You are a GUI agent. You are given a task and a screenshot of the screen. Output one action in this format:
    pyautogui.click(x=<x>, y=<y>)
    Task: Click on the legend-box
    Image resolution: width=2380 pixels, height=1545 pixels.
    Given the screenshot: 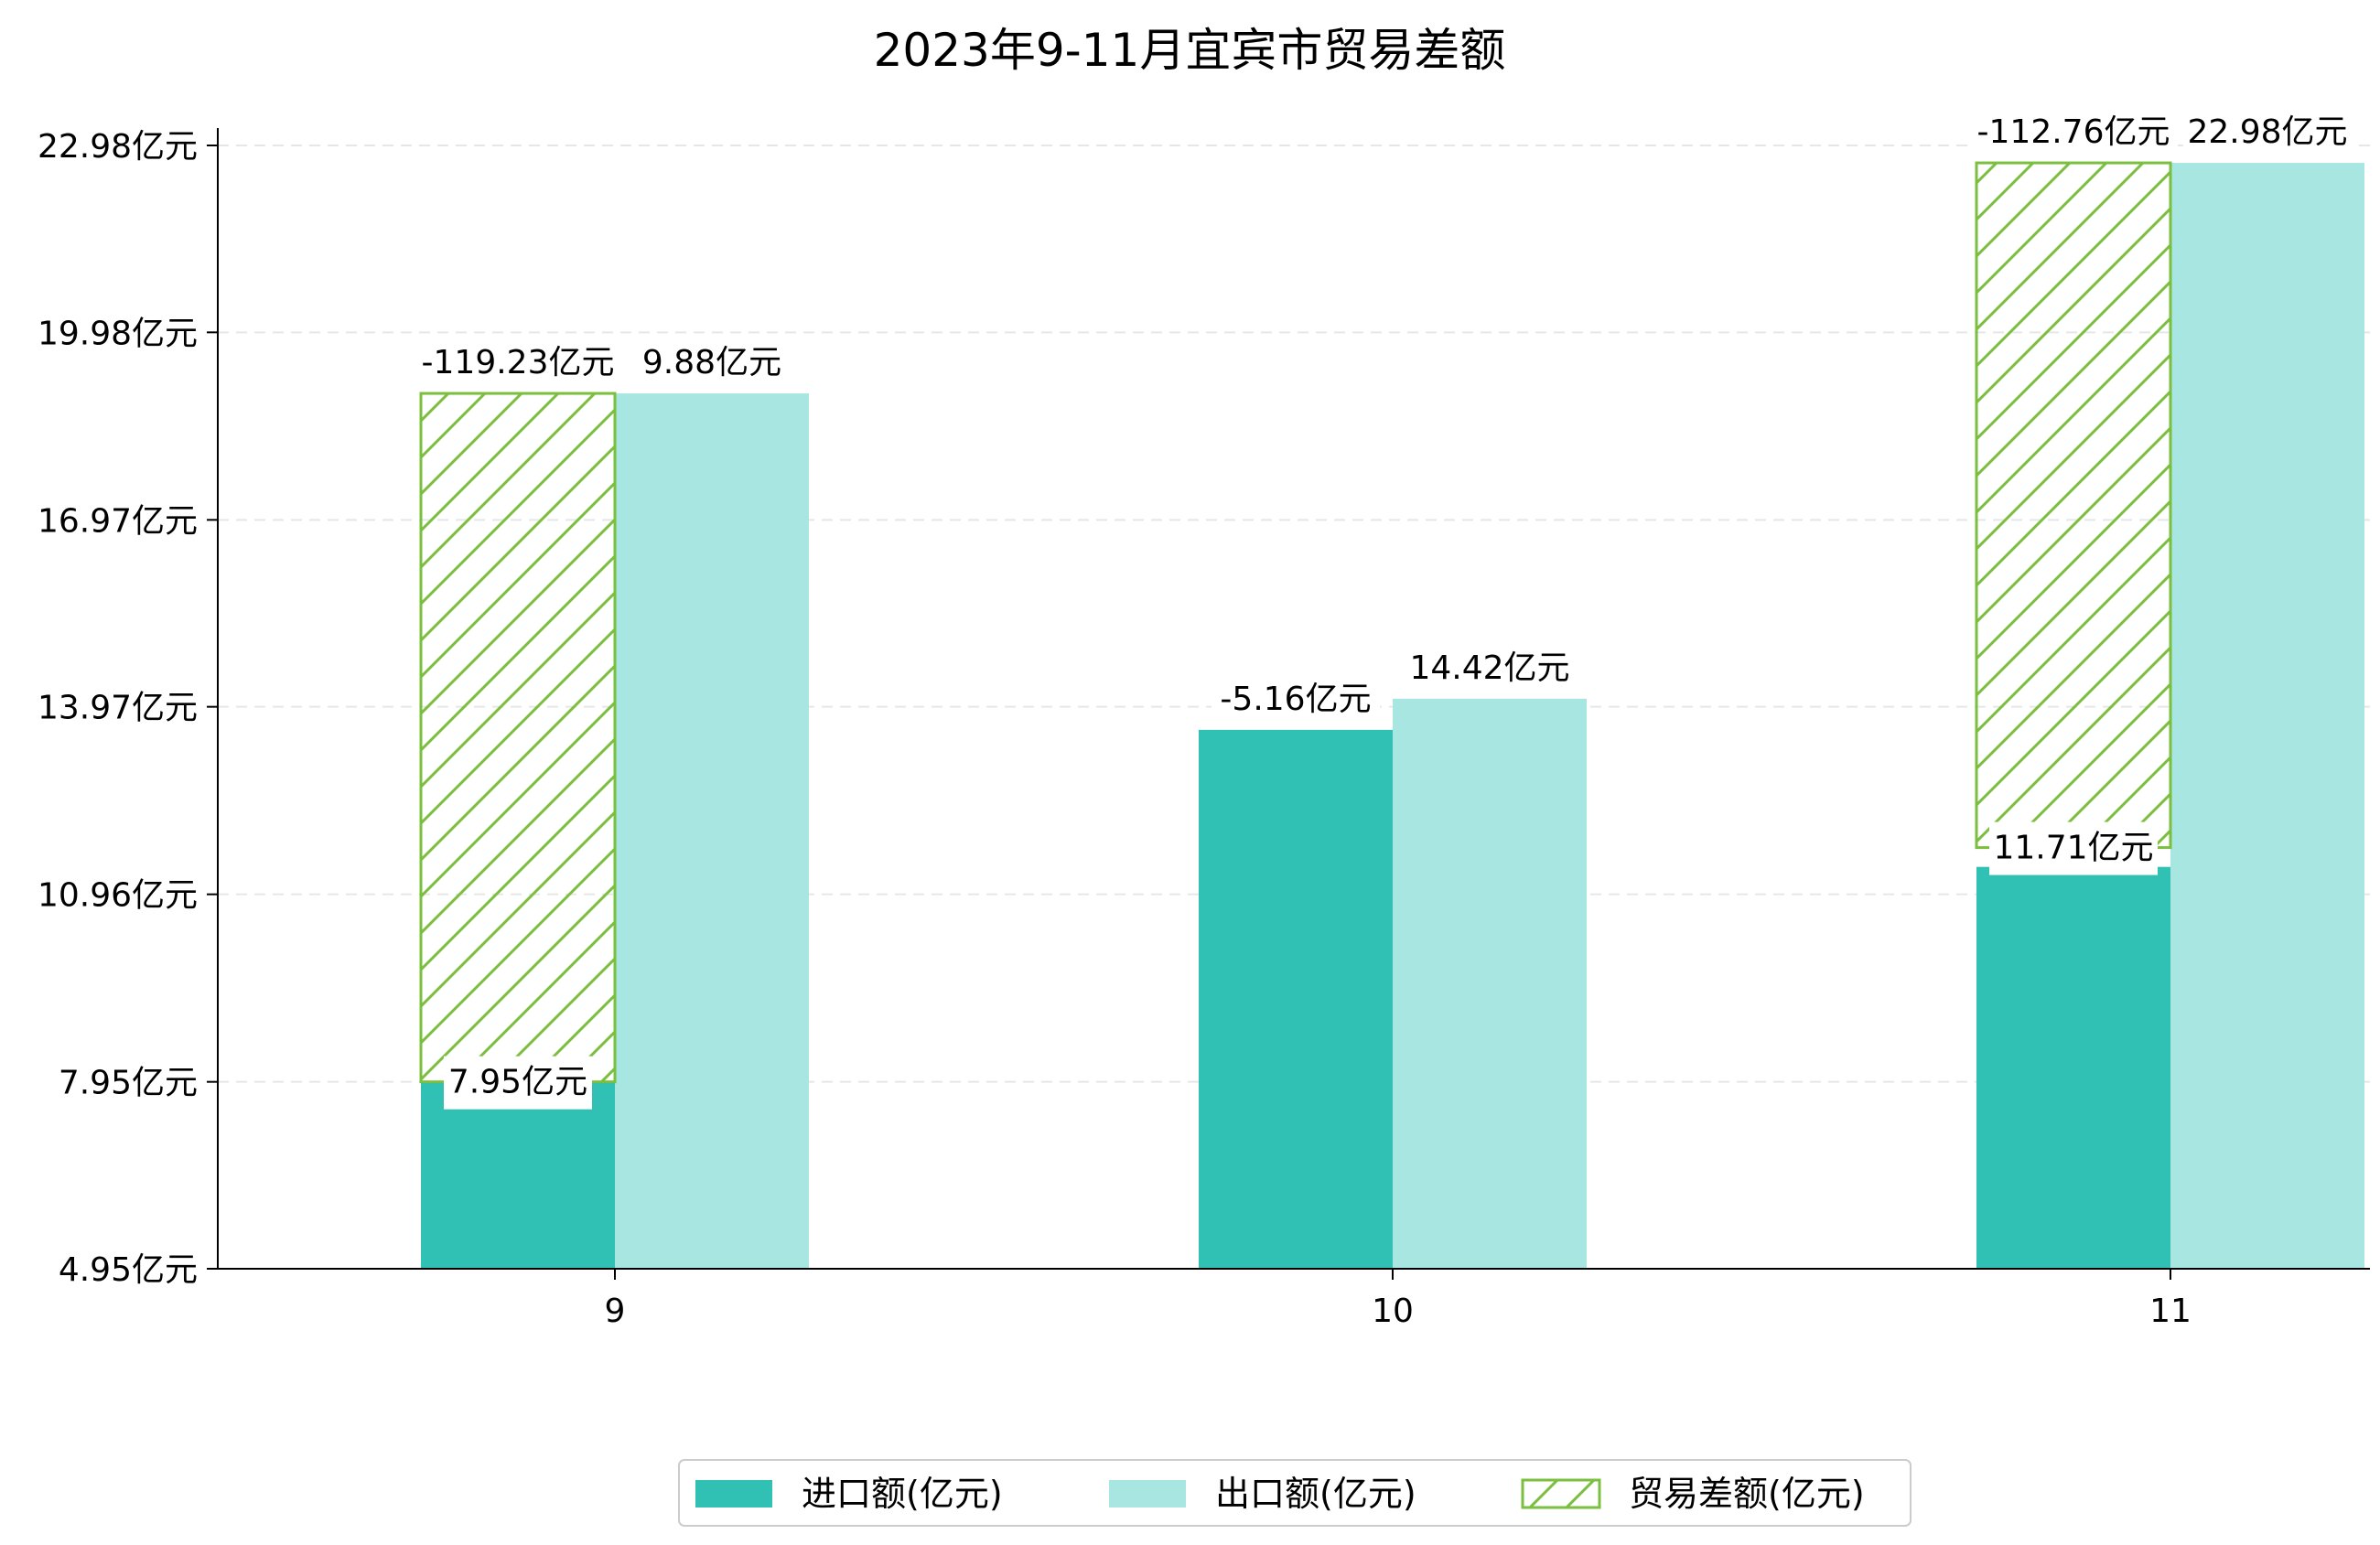 What is the action you would take?
    pyautogui.click(x=1295, y=1493)
    